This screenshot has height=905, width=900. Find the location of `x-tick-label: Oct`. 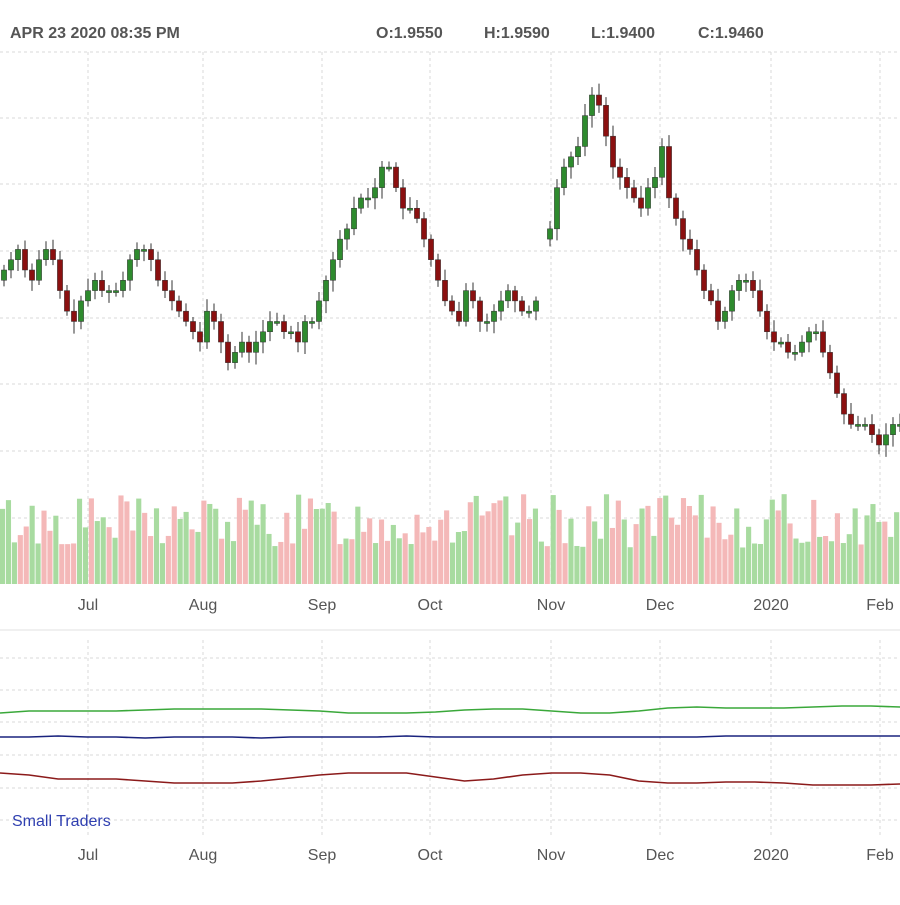

x-tick-label: Oct is located at coordinates (430, 605).